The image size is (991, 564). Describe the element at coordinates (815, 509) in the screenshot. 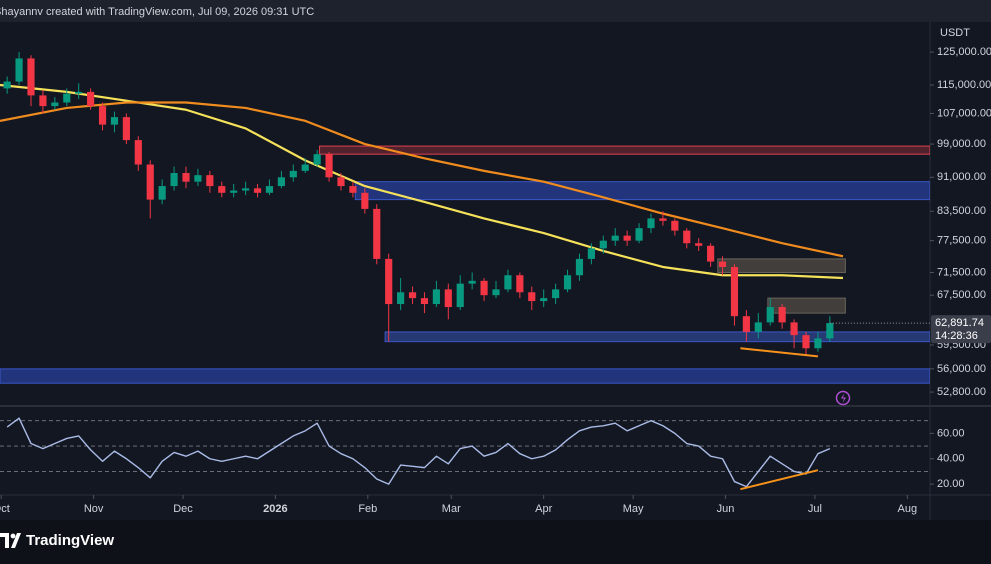

I see `x-tick-label: Jul` at that location.